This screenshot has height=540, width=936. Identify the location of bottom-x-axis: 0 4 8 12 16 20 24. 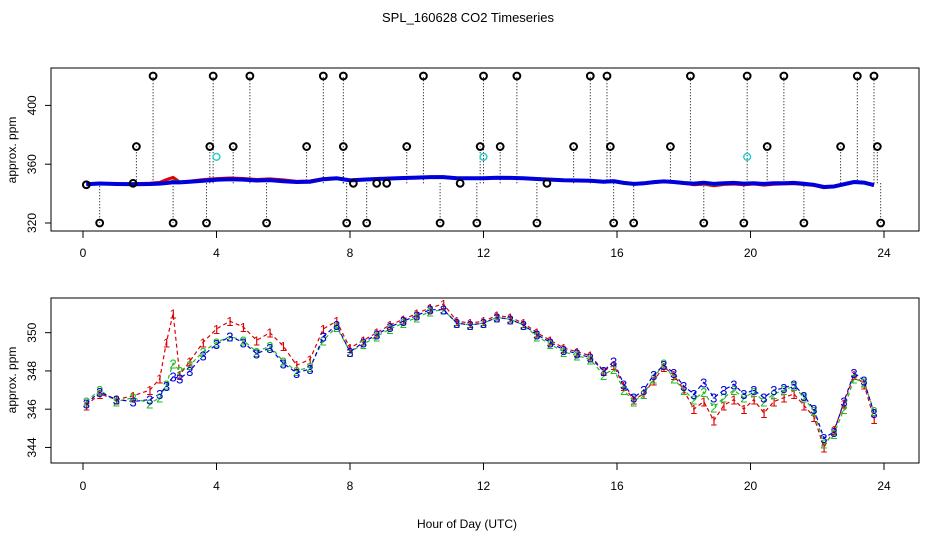
(485, 477).